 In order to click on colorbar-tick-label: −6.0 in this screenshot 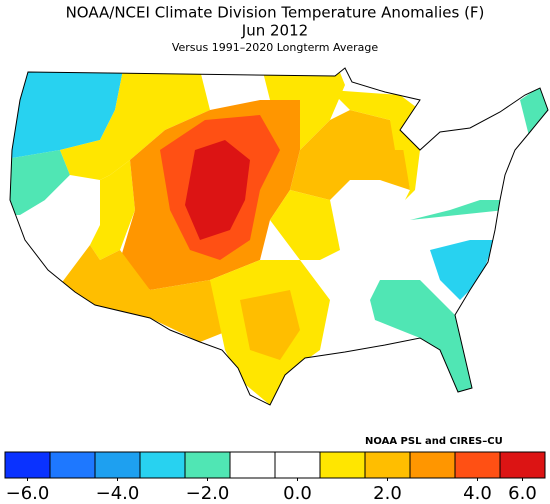, I will do `click(28, 493)`.